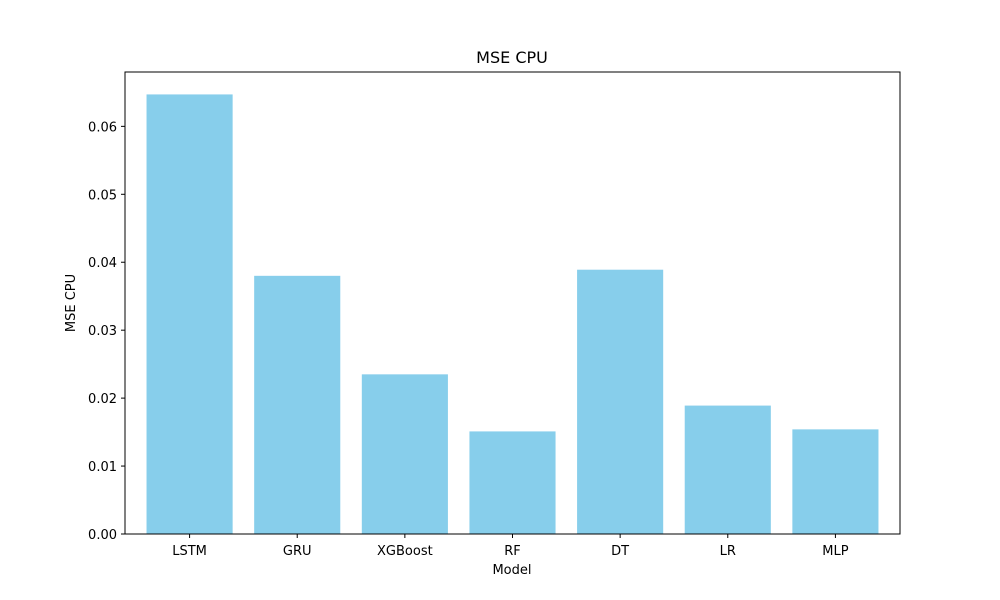  Describe the element at coordinates (71, 303) in the screenshot. I see `y-axis-title: MSE CPU` at that location.